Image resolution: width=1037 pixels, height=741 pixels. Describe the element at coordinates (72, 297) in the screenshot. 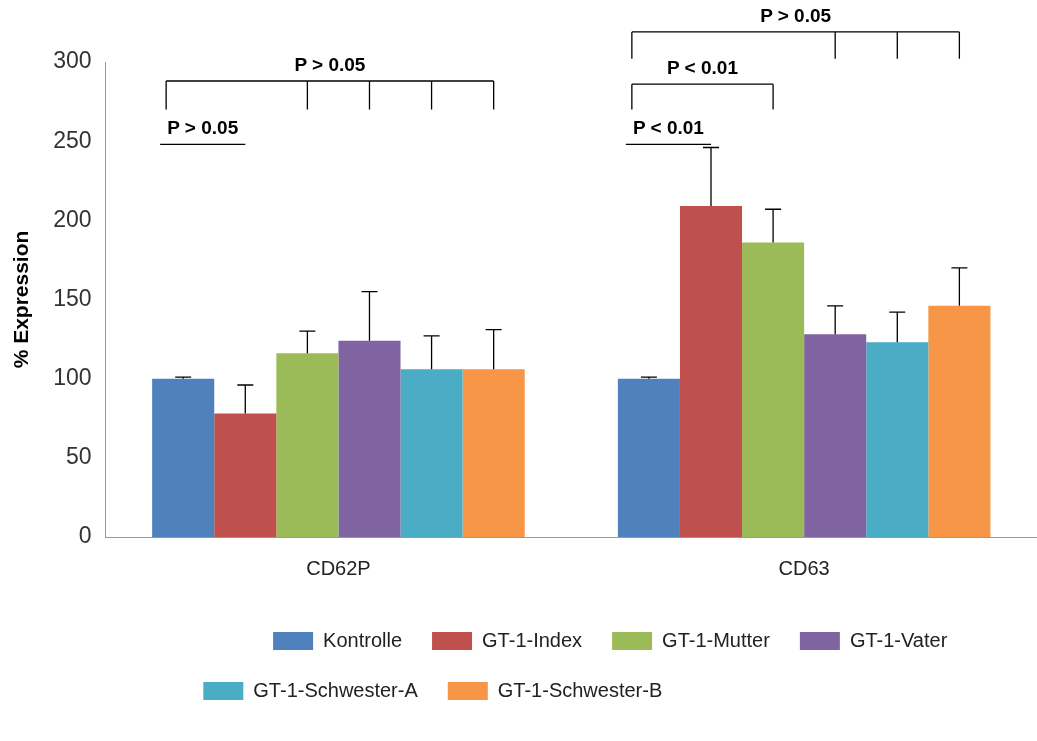

I see `y-tick-label: 150` at that location.